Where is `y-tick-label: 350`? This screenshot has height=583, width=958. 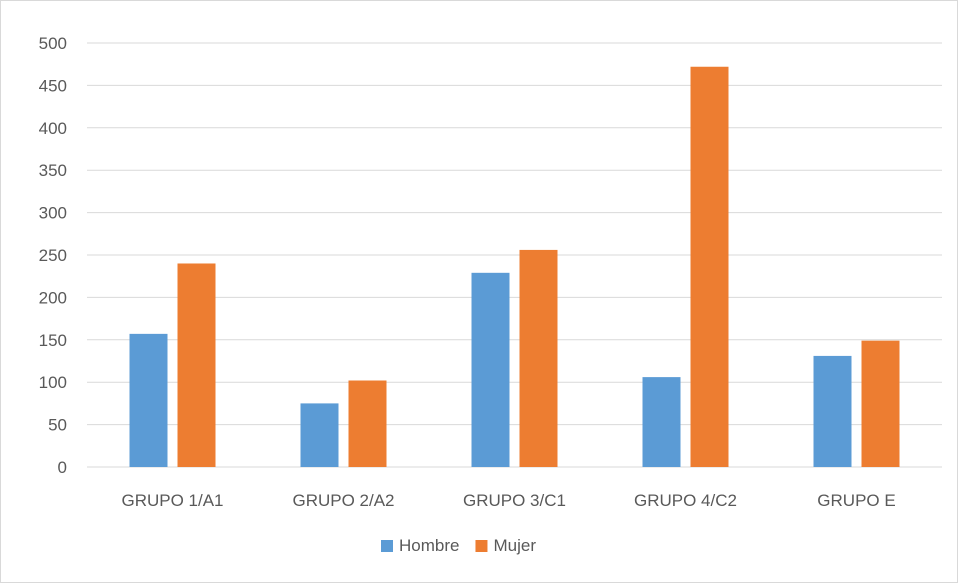 y-tick-label: 350 is located at coordinates (53, 170).